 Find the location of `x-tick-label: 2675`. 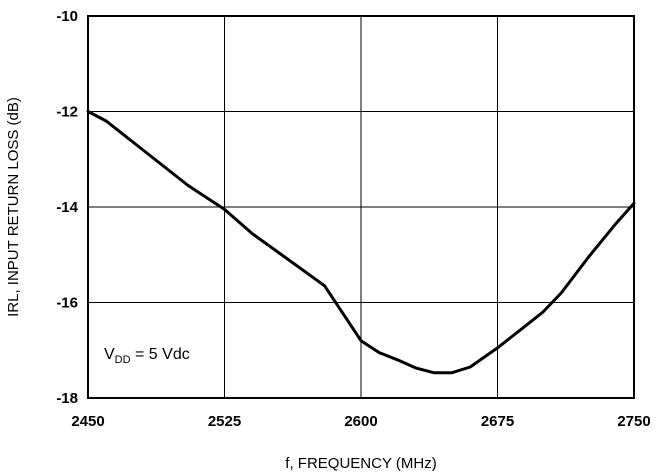

x-tick-label: 2675 is located at coordinates (497, 421).